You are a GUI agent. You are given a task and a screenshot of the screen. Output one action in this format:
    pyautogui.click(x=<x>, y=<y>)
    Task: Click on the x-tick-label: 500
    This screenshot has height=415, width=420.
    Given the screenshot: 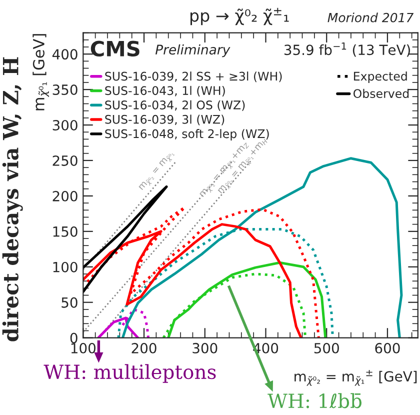 What is the action you would take?
    pyautogui.click(x=326, y=348)
    